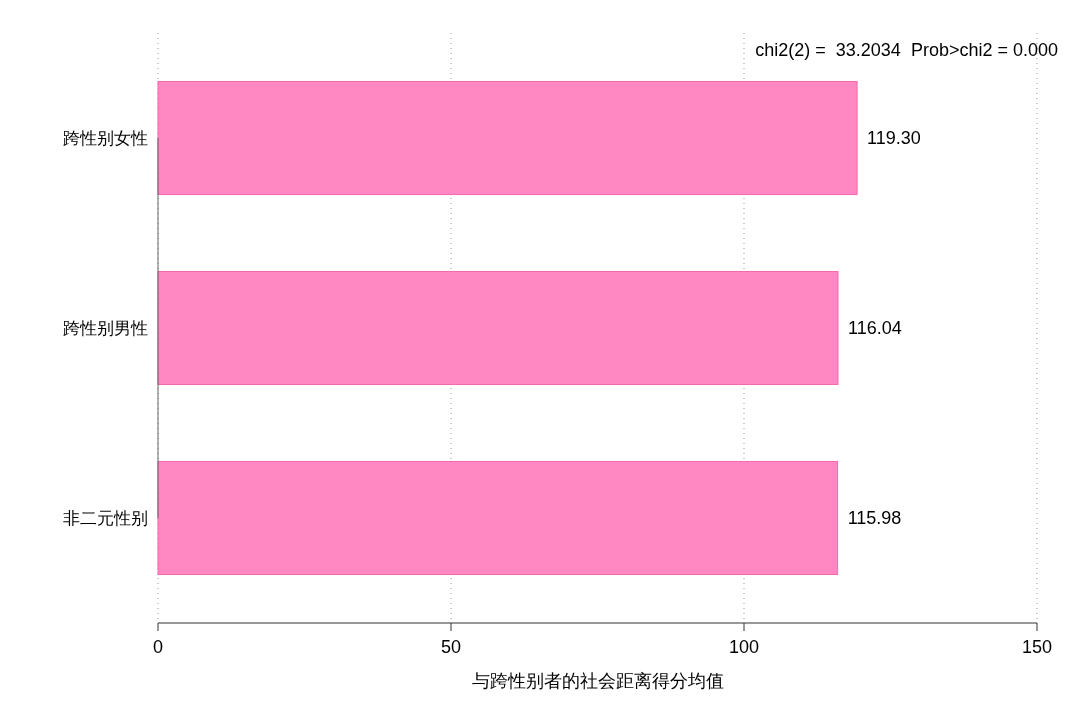 The image size is (1080, 720). What do you see at coordinates (874, 518) in the screenshot?
I see `data-label: 115.98` at bounding box center [874, 518].